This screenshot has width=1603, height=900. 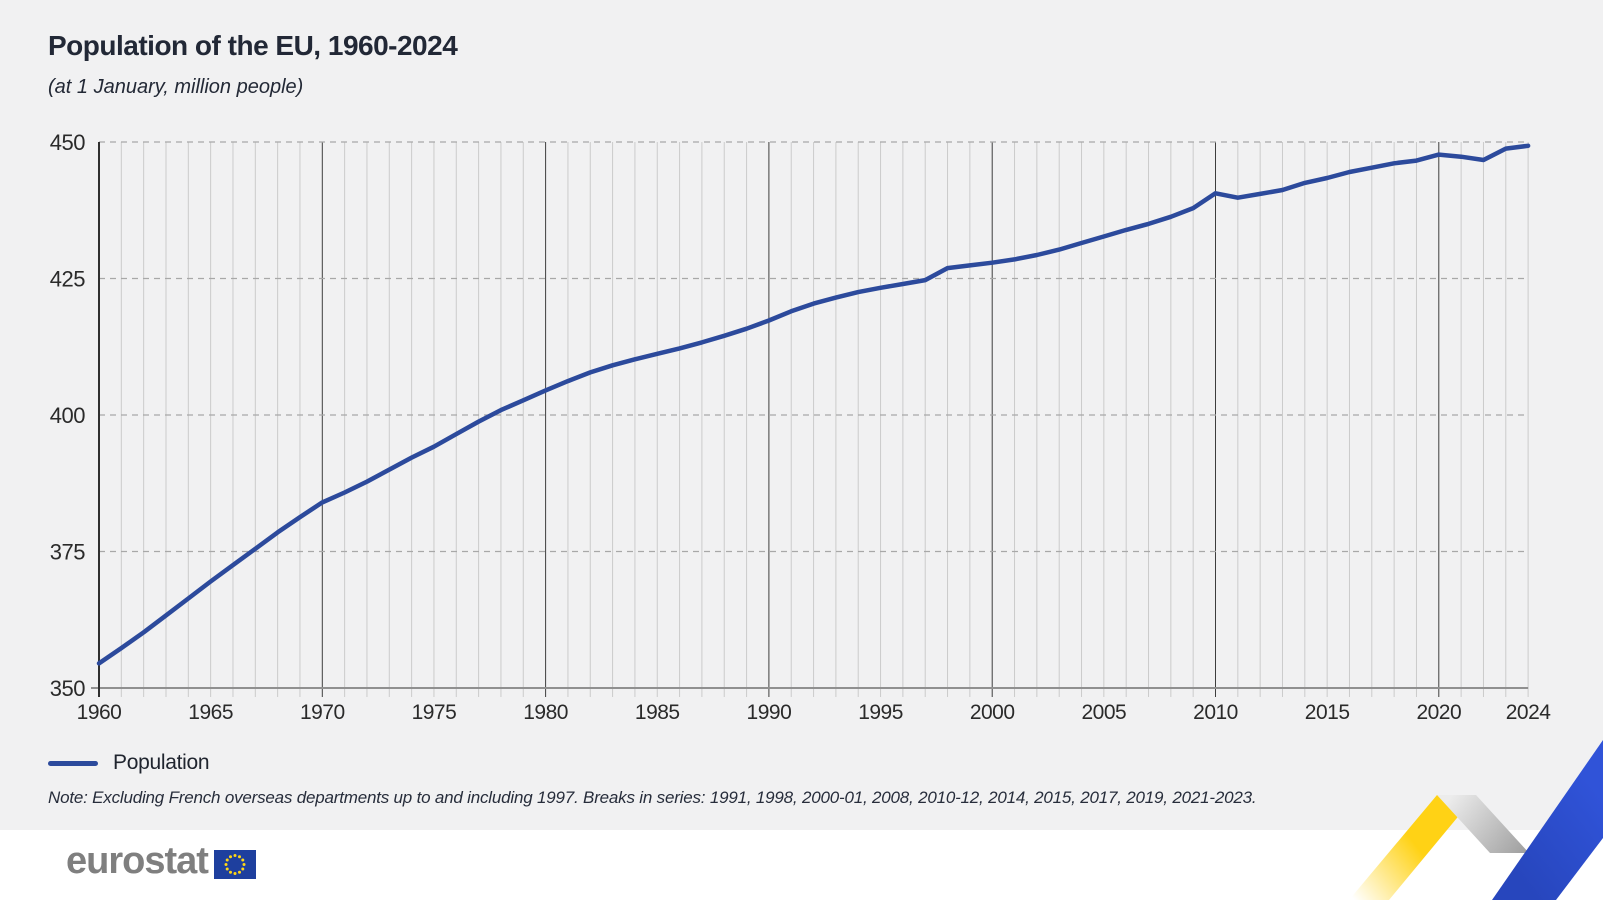 What do you see at coordinates (322, 712) in the screenshot?
I see `x-tick-label: 1970` at bounding box center [322, 712].